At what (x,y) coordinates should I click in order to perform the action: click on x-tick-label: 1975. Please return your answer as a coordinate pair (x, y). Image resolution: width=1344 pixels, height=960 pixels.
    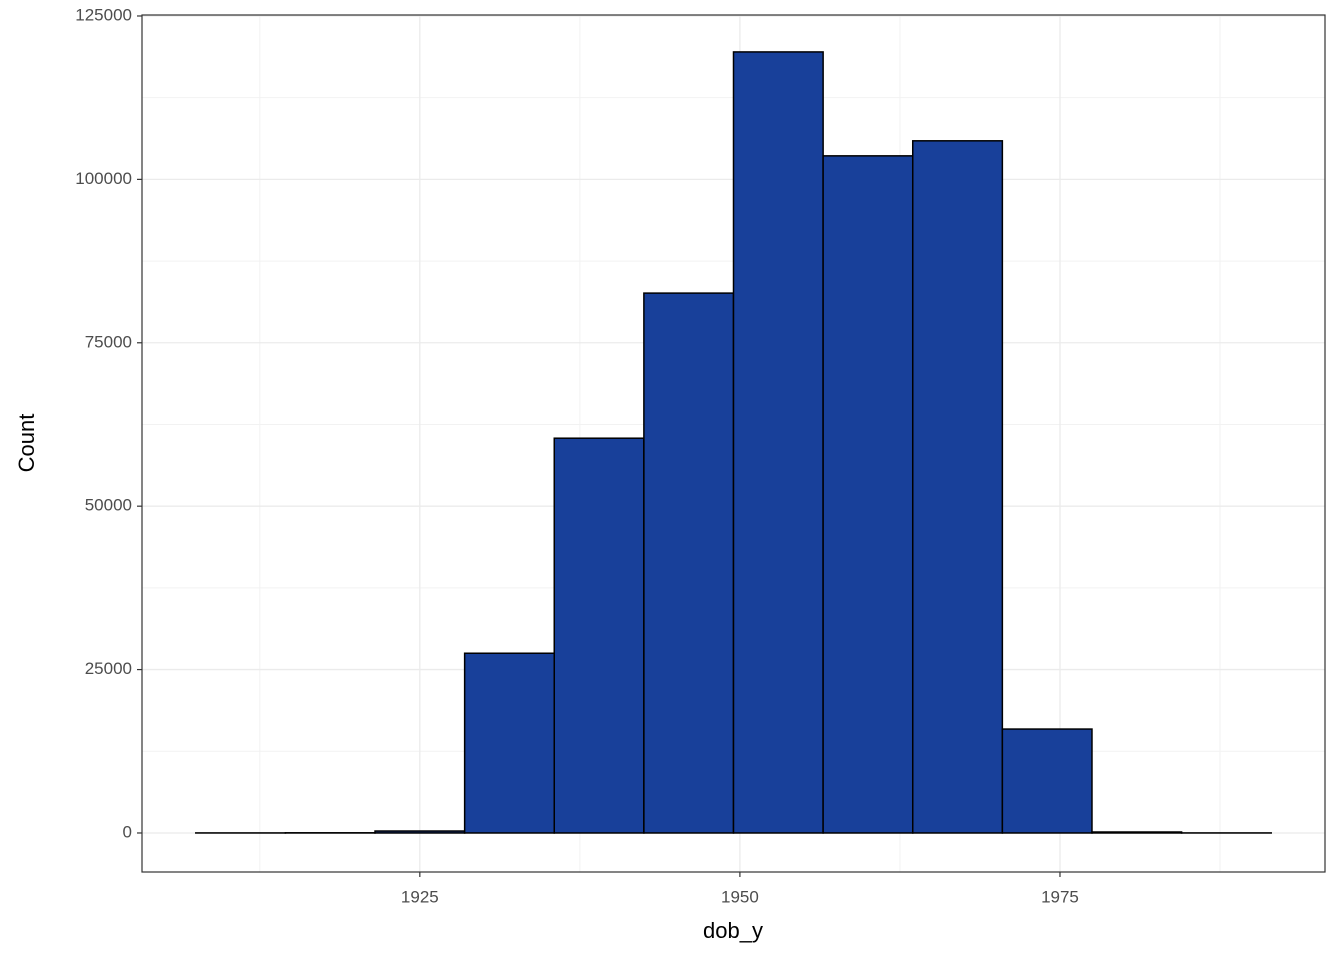
    Looking at the image, I should click on (1060, 896).